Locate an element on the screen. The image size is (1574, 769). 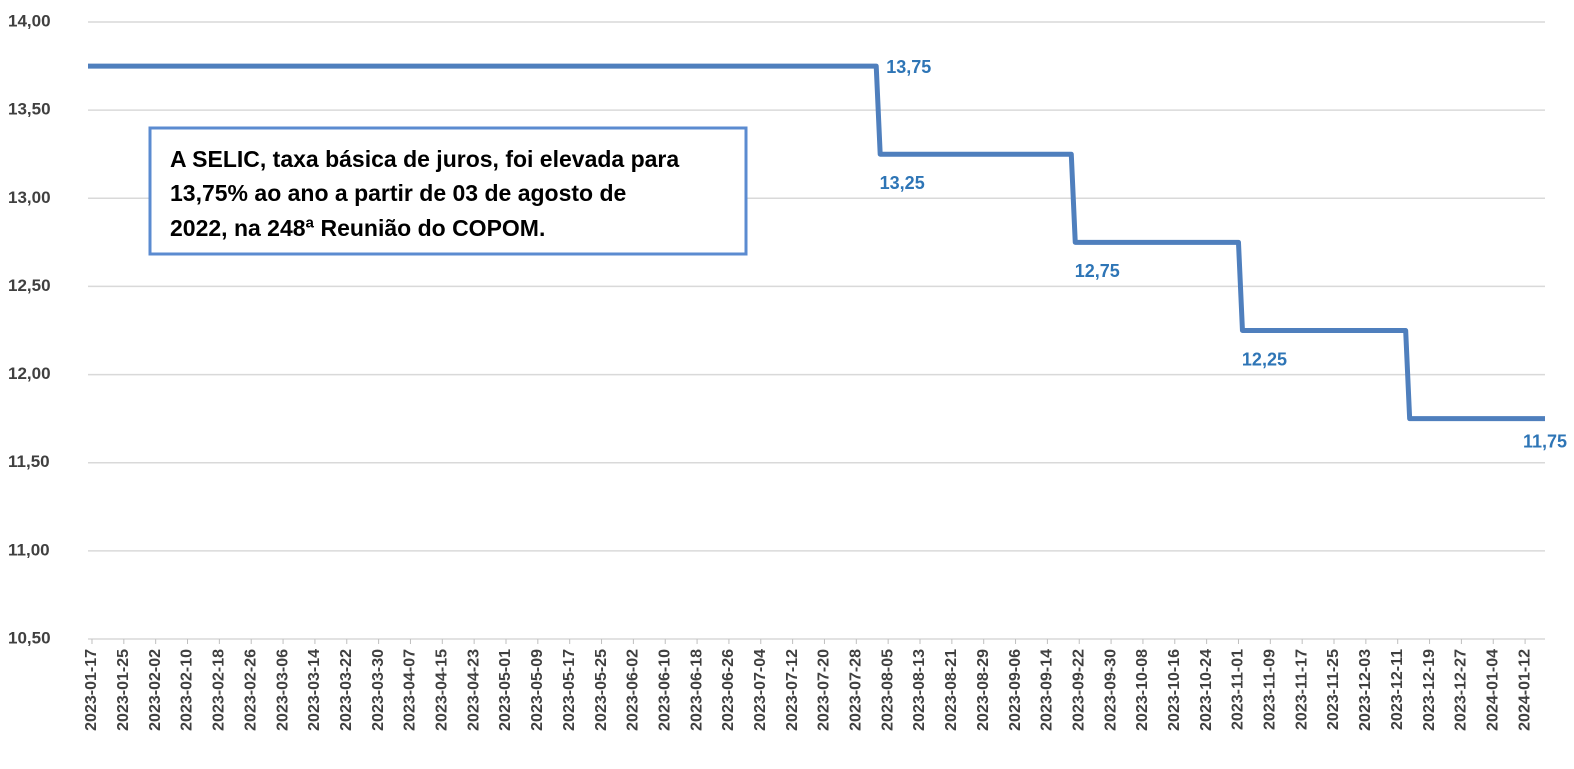
x-tick-label: 2023-03-30 is located at coordinates (378, 690).